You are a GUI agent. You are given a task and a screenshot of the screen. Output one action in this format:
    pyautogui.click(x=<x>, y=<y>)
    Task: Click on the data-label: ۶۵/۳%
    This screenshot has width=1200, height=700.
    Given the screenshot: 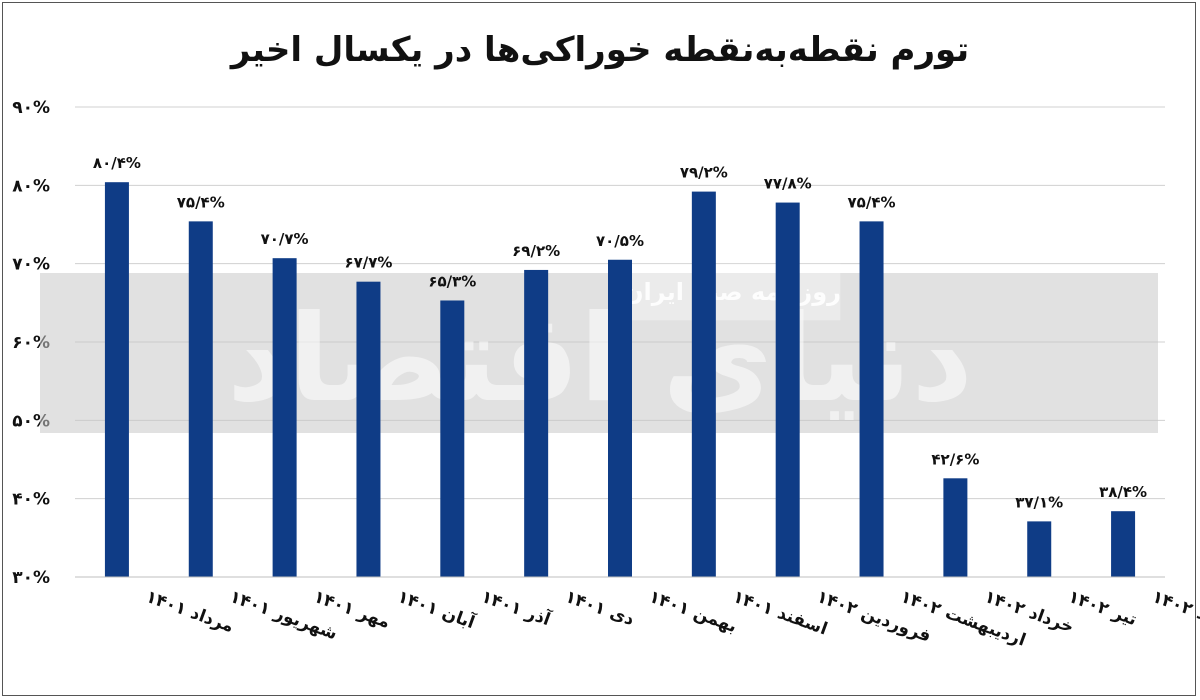 What is the action you would take?
    pyautogui.click(x=452, y=281)
    